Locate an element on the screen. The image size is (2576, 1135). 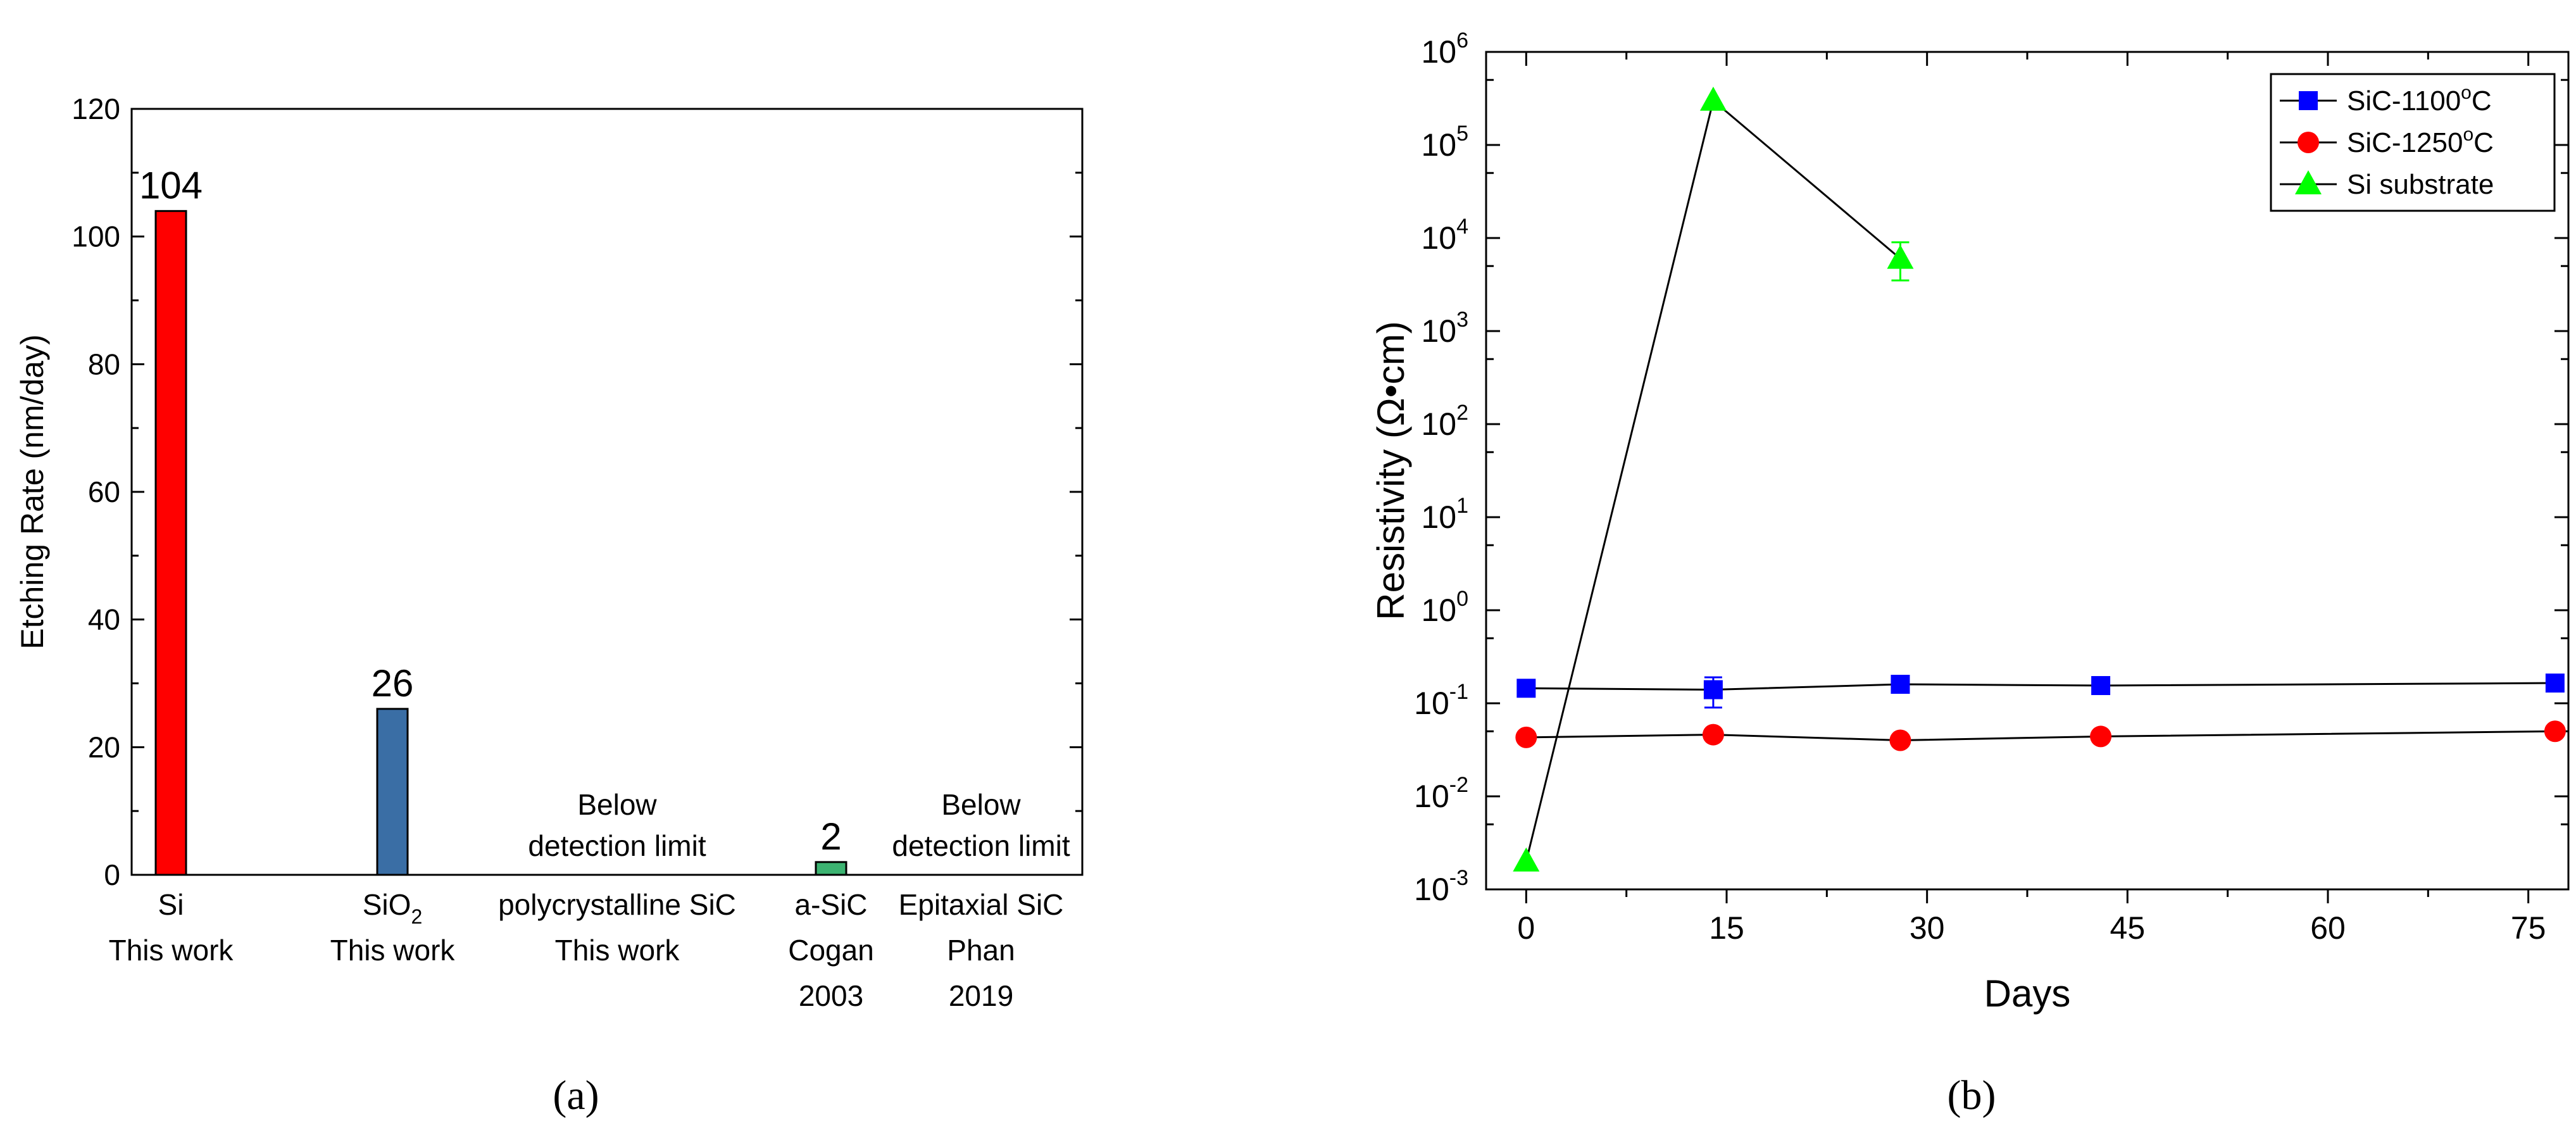
category-label: Si is located at coordinates (171, 905).